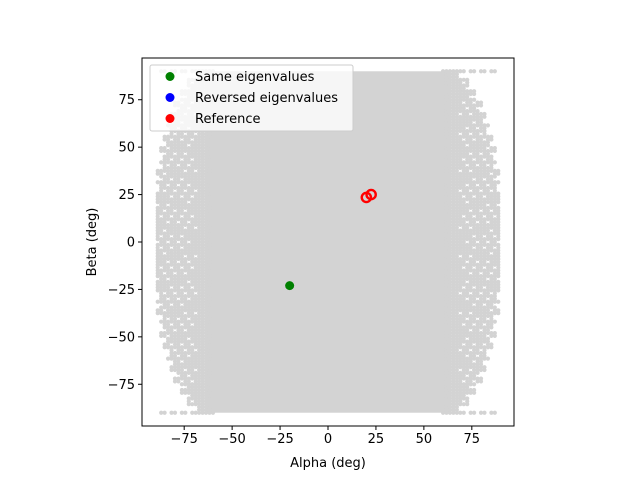  What do you see at coordinates (371, 194) in the screenshot?
I see `point-reference` at bounding box center [371, 194].